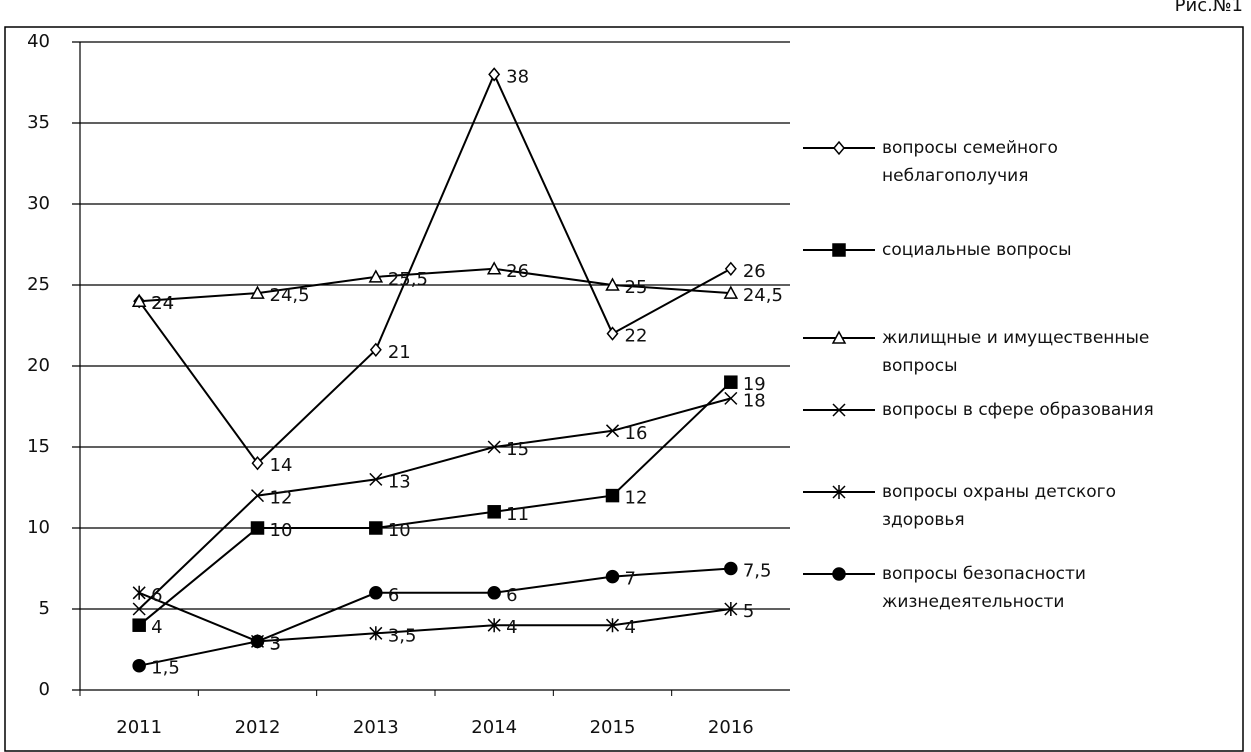 This screenshot has height=752, width=1251. Describe the element at coordinates (399, 352) in the screenshot. I see `data-label: 21` at that location.